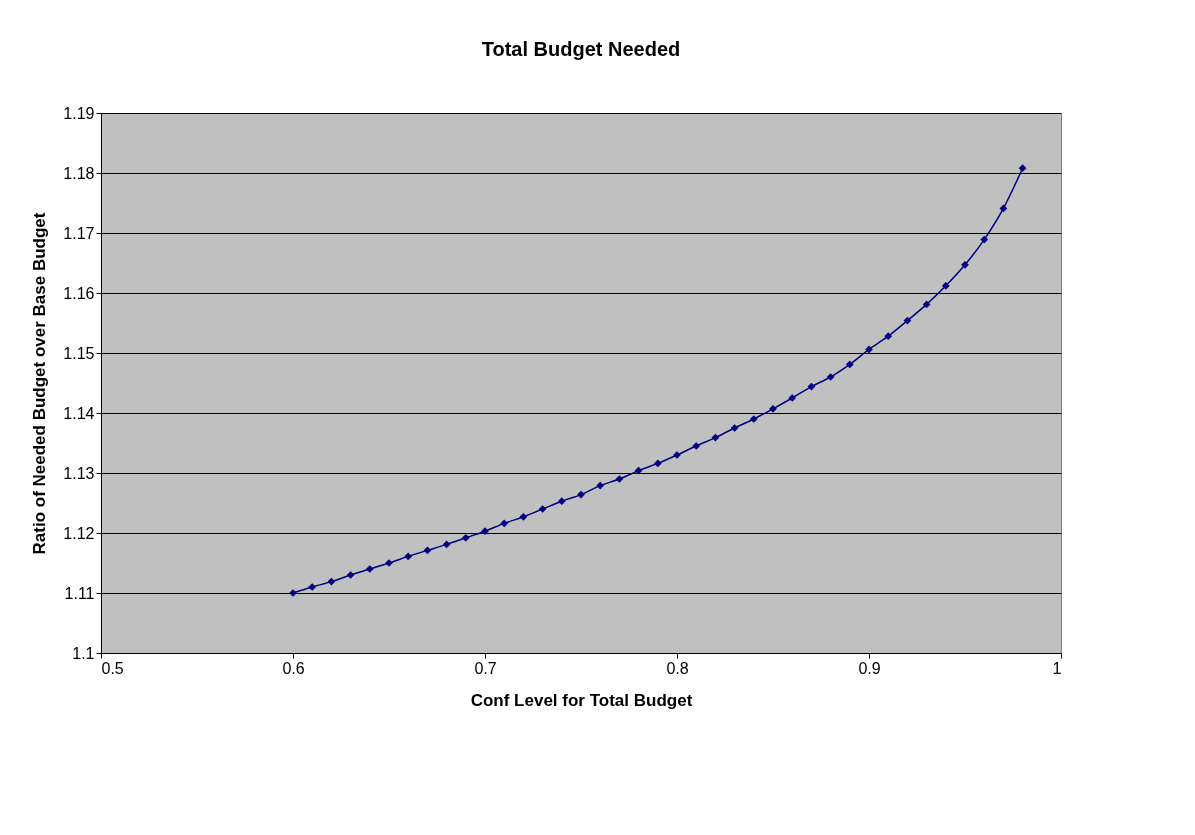  I want to click on y-tick-label: 1.14, so click(79, 413).